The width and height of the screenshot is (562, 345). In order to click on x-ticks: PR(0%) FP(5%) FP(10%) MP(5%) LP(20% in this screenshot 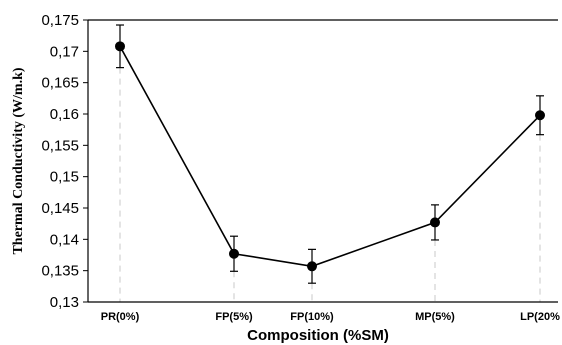, I will do `click(330, 317)`.